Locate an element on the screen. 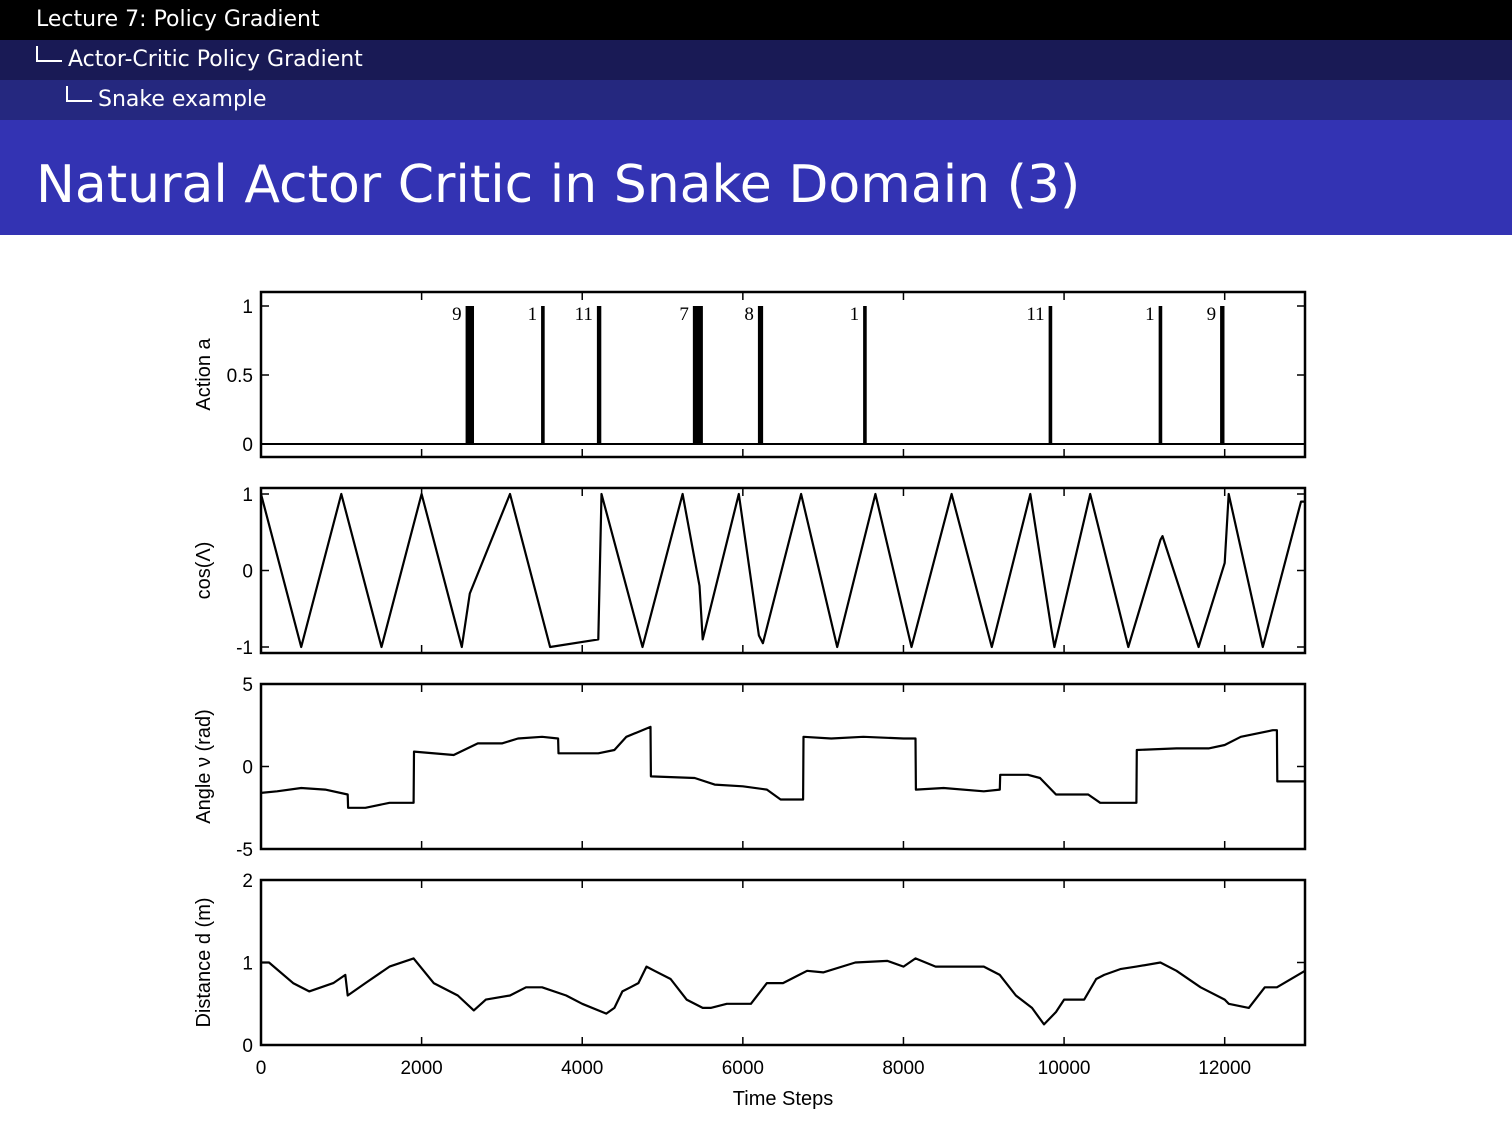 This screenshot has width=1512, height=1134. breadcrumb-subsection: Snake example is located at coordinates (756, 100).